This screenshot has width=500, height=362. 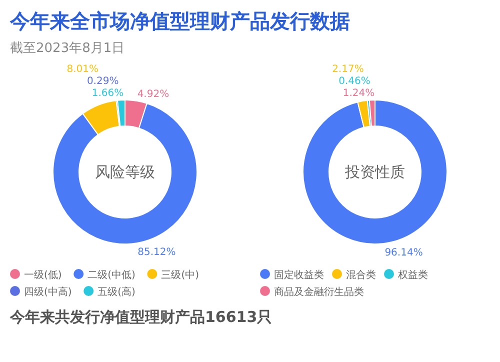 I want to click on text: 截至2023年8月1日, so click(x=67, y=48).